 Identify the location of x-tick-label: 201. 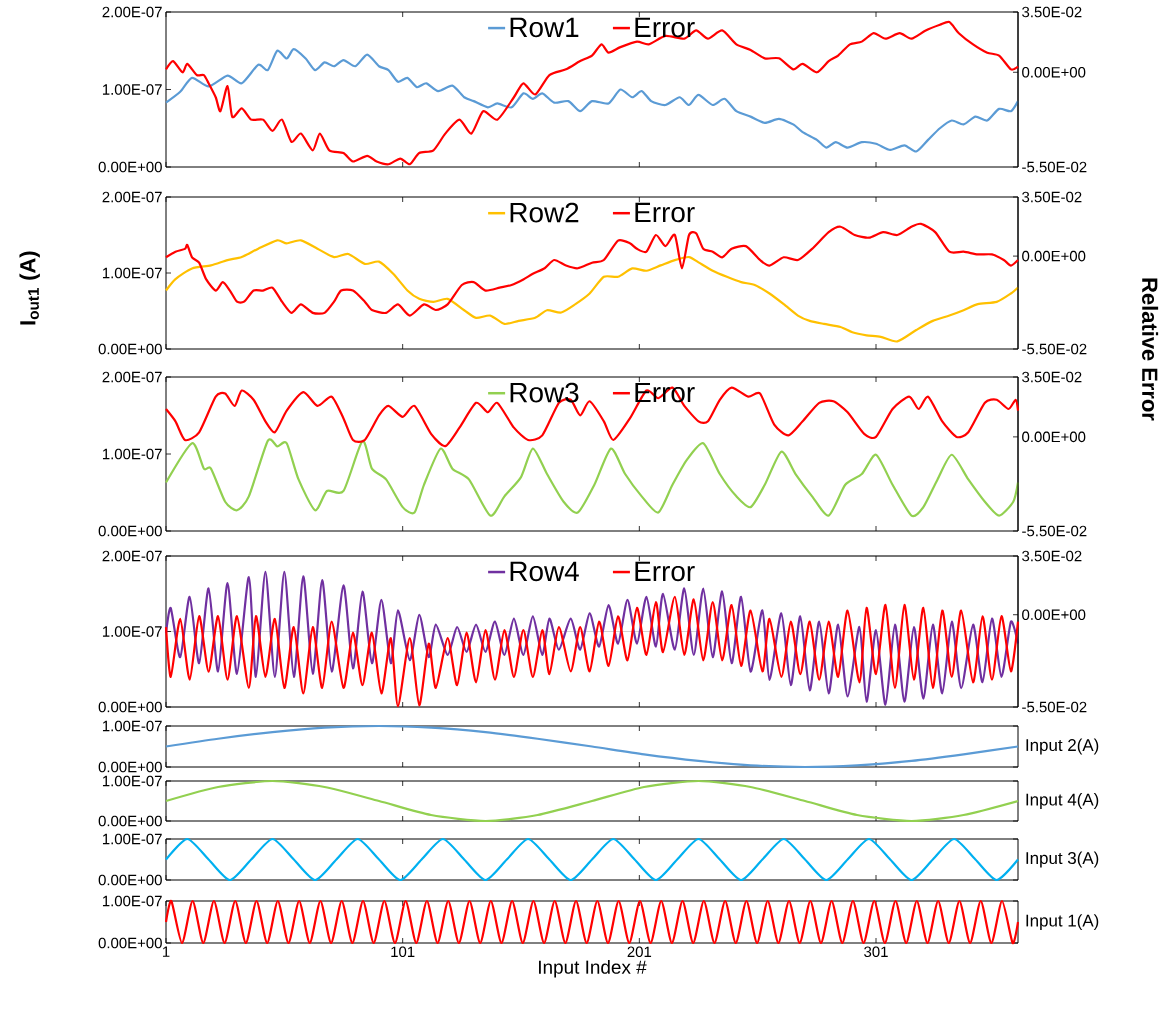
(639, 952).